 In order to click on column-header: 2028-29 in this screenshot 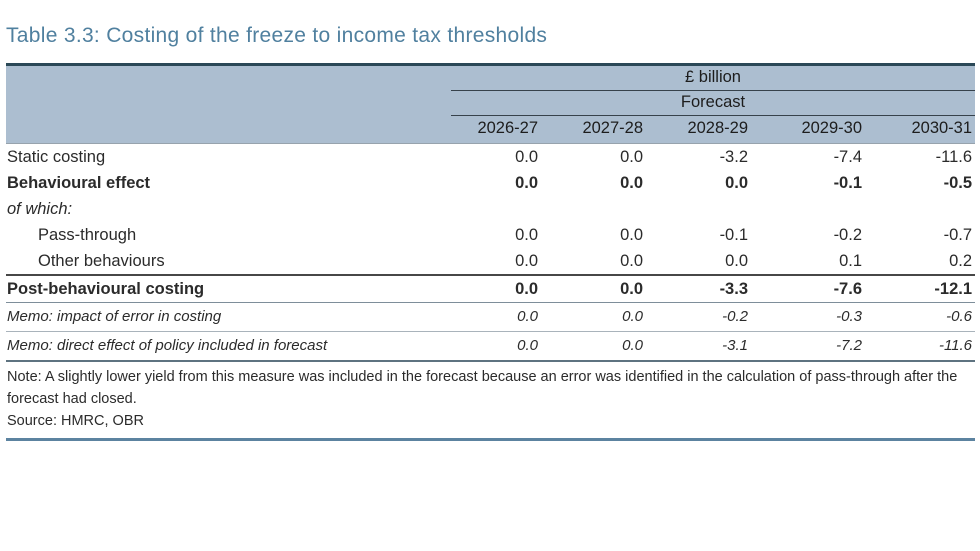, I will do `click(698, 129)`.